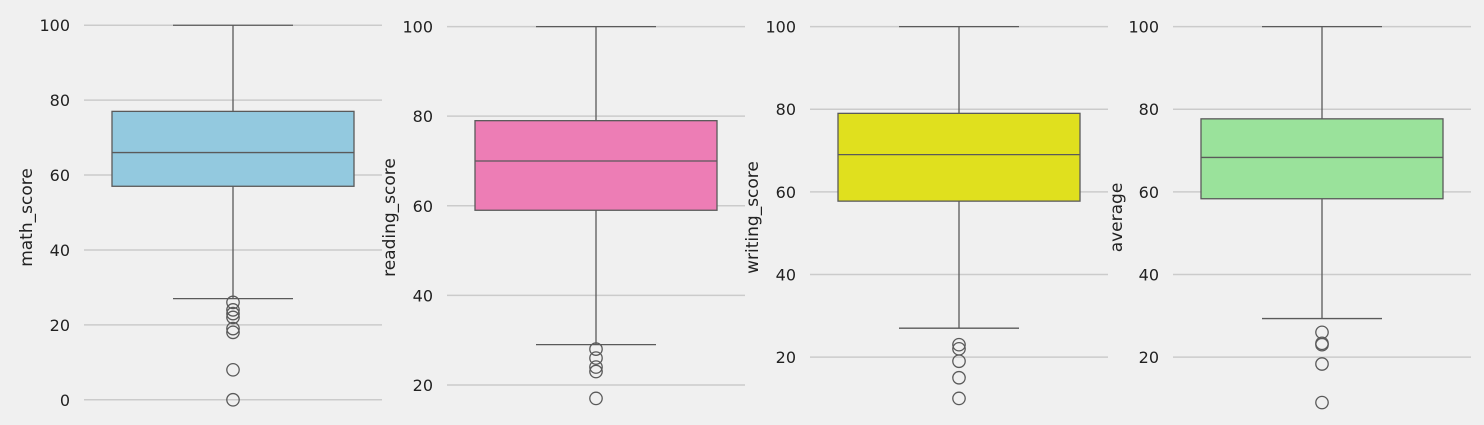 The width and height of the screenshot is (1484, 425). Describe the element at coordinates (753, 217) in the screenshot. I see `y-axis-label: writing_score` at that location.